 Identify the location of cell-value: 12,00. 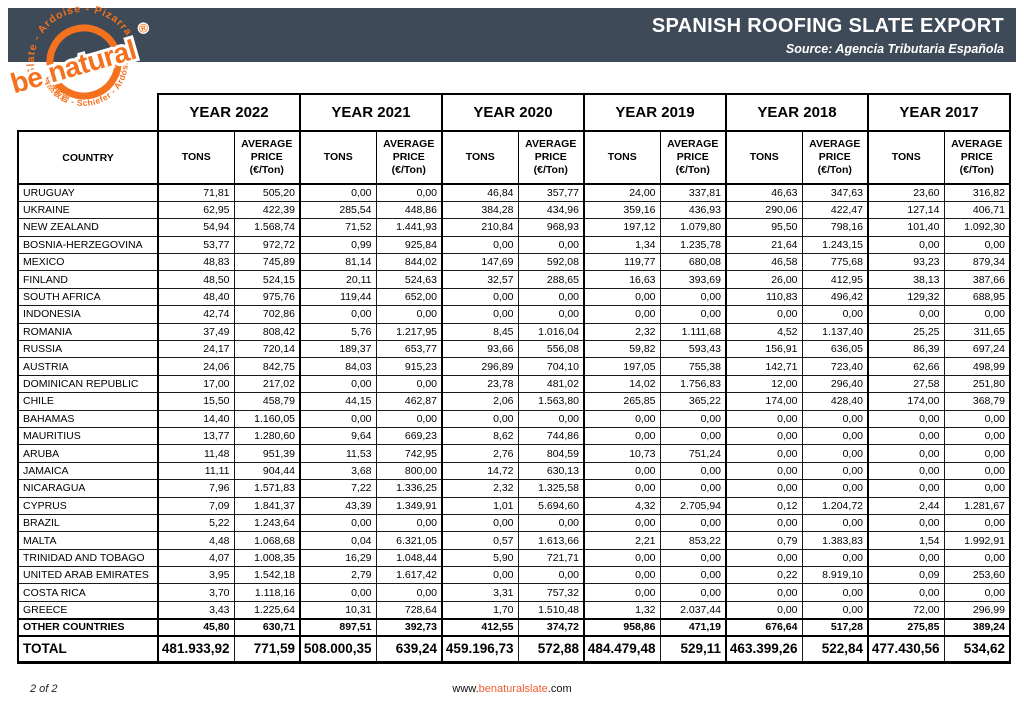
(764, 384).